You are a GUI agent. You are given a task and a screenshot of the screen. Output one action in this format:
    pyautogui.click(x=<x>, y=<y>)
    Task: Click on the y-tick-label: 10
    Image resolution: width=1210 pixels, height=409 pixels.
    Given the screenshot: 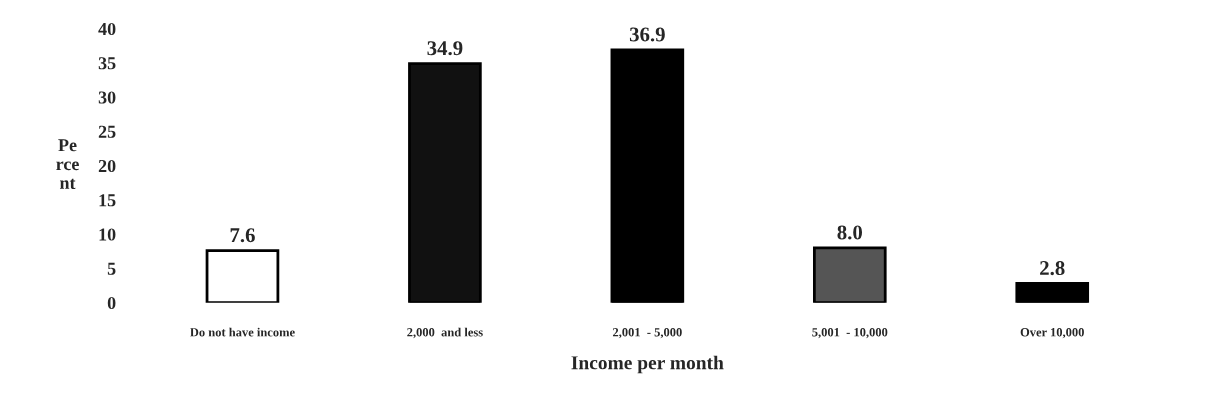 What is the action you would take?
    pyautogui.click(x=107, y=234)
    